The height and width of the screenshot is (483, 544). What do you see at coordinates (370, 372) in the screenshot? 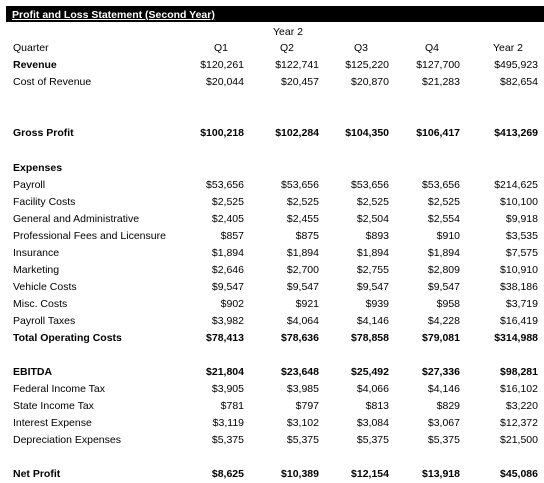
I see `row-value: $25,492` at bounding box center [370, 372].